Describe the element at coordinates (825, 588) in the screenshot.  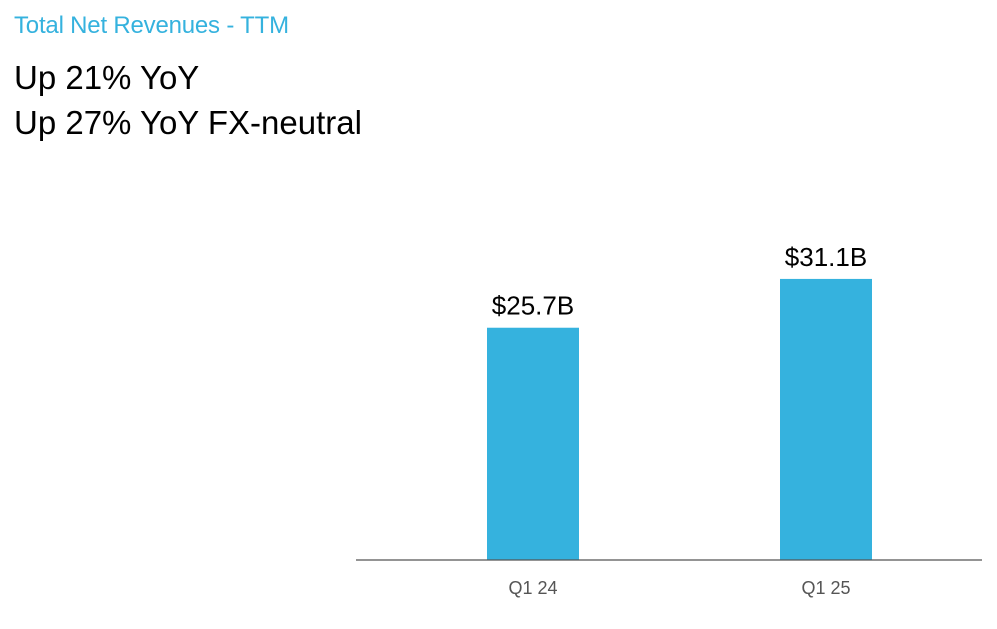
I see `x-tick-label-q1-25: Q1 25` at that location.